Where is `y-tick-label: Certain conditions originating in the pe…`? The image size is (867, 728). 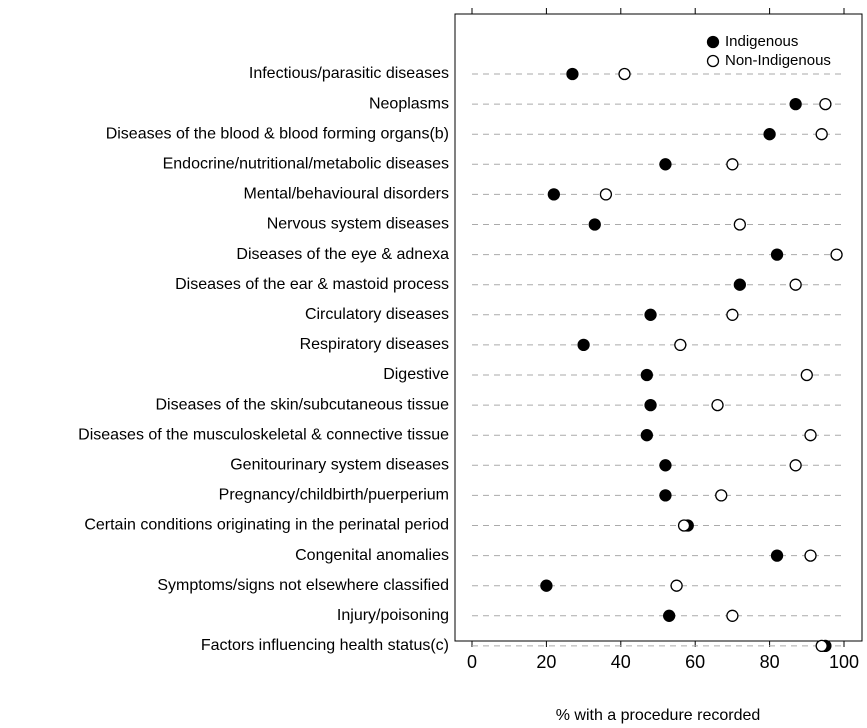
y-tick-label: Certain conditions originating in the pe… is located at coordinates (266, 525).